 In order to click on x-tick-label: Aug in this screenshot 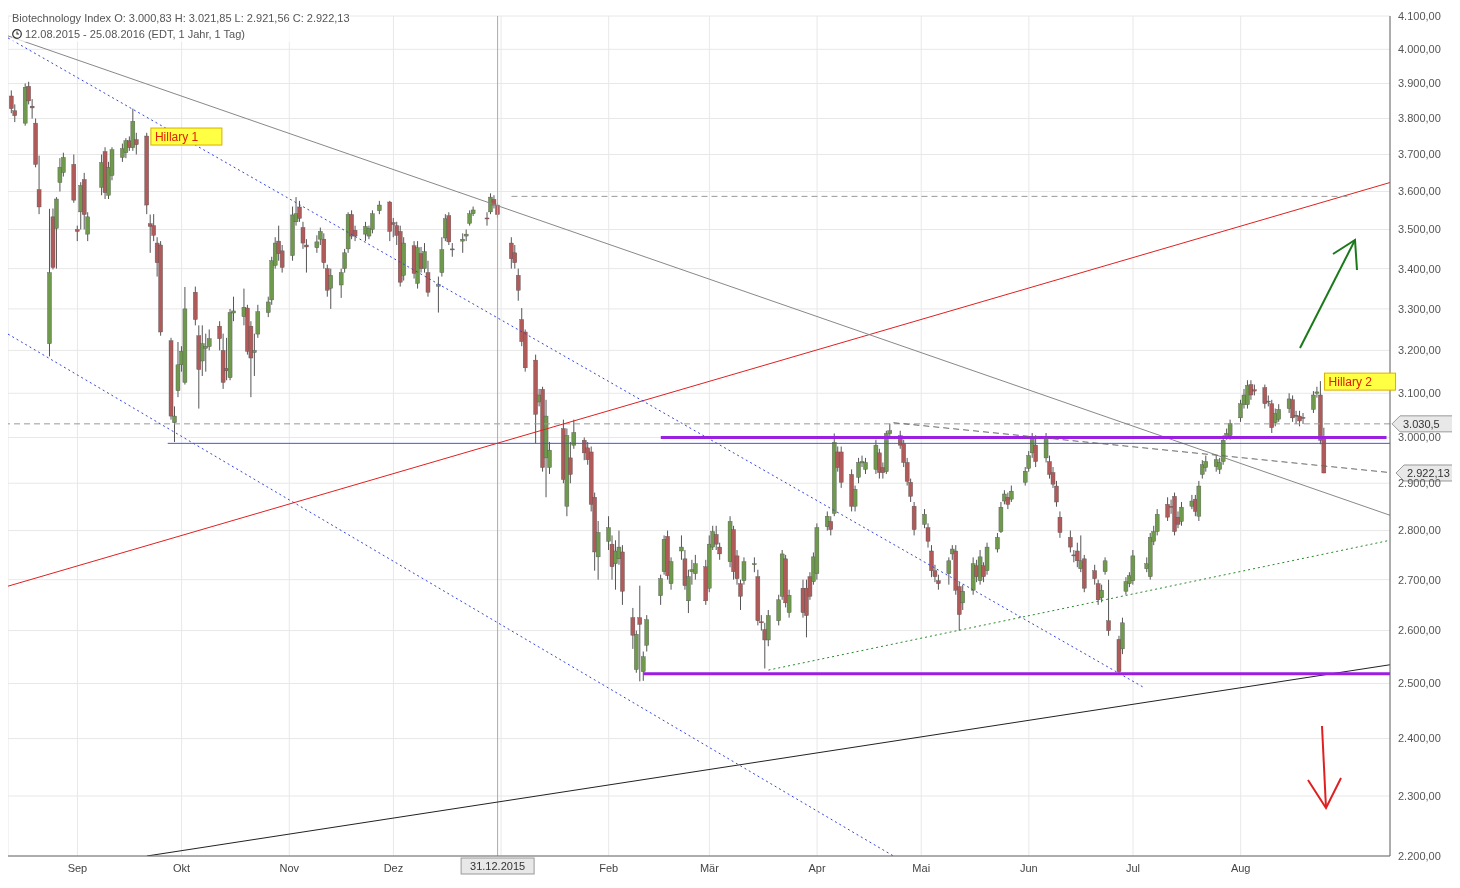, I will do `click(1240, 867)`.